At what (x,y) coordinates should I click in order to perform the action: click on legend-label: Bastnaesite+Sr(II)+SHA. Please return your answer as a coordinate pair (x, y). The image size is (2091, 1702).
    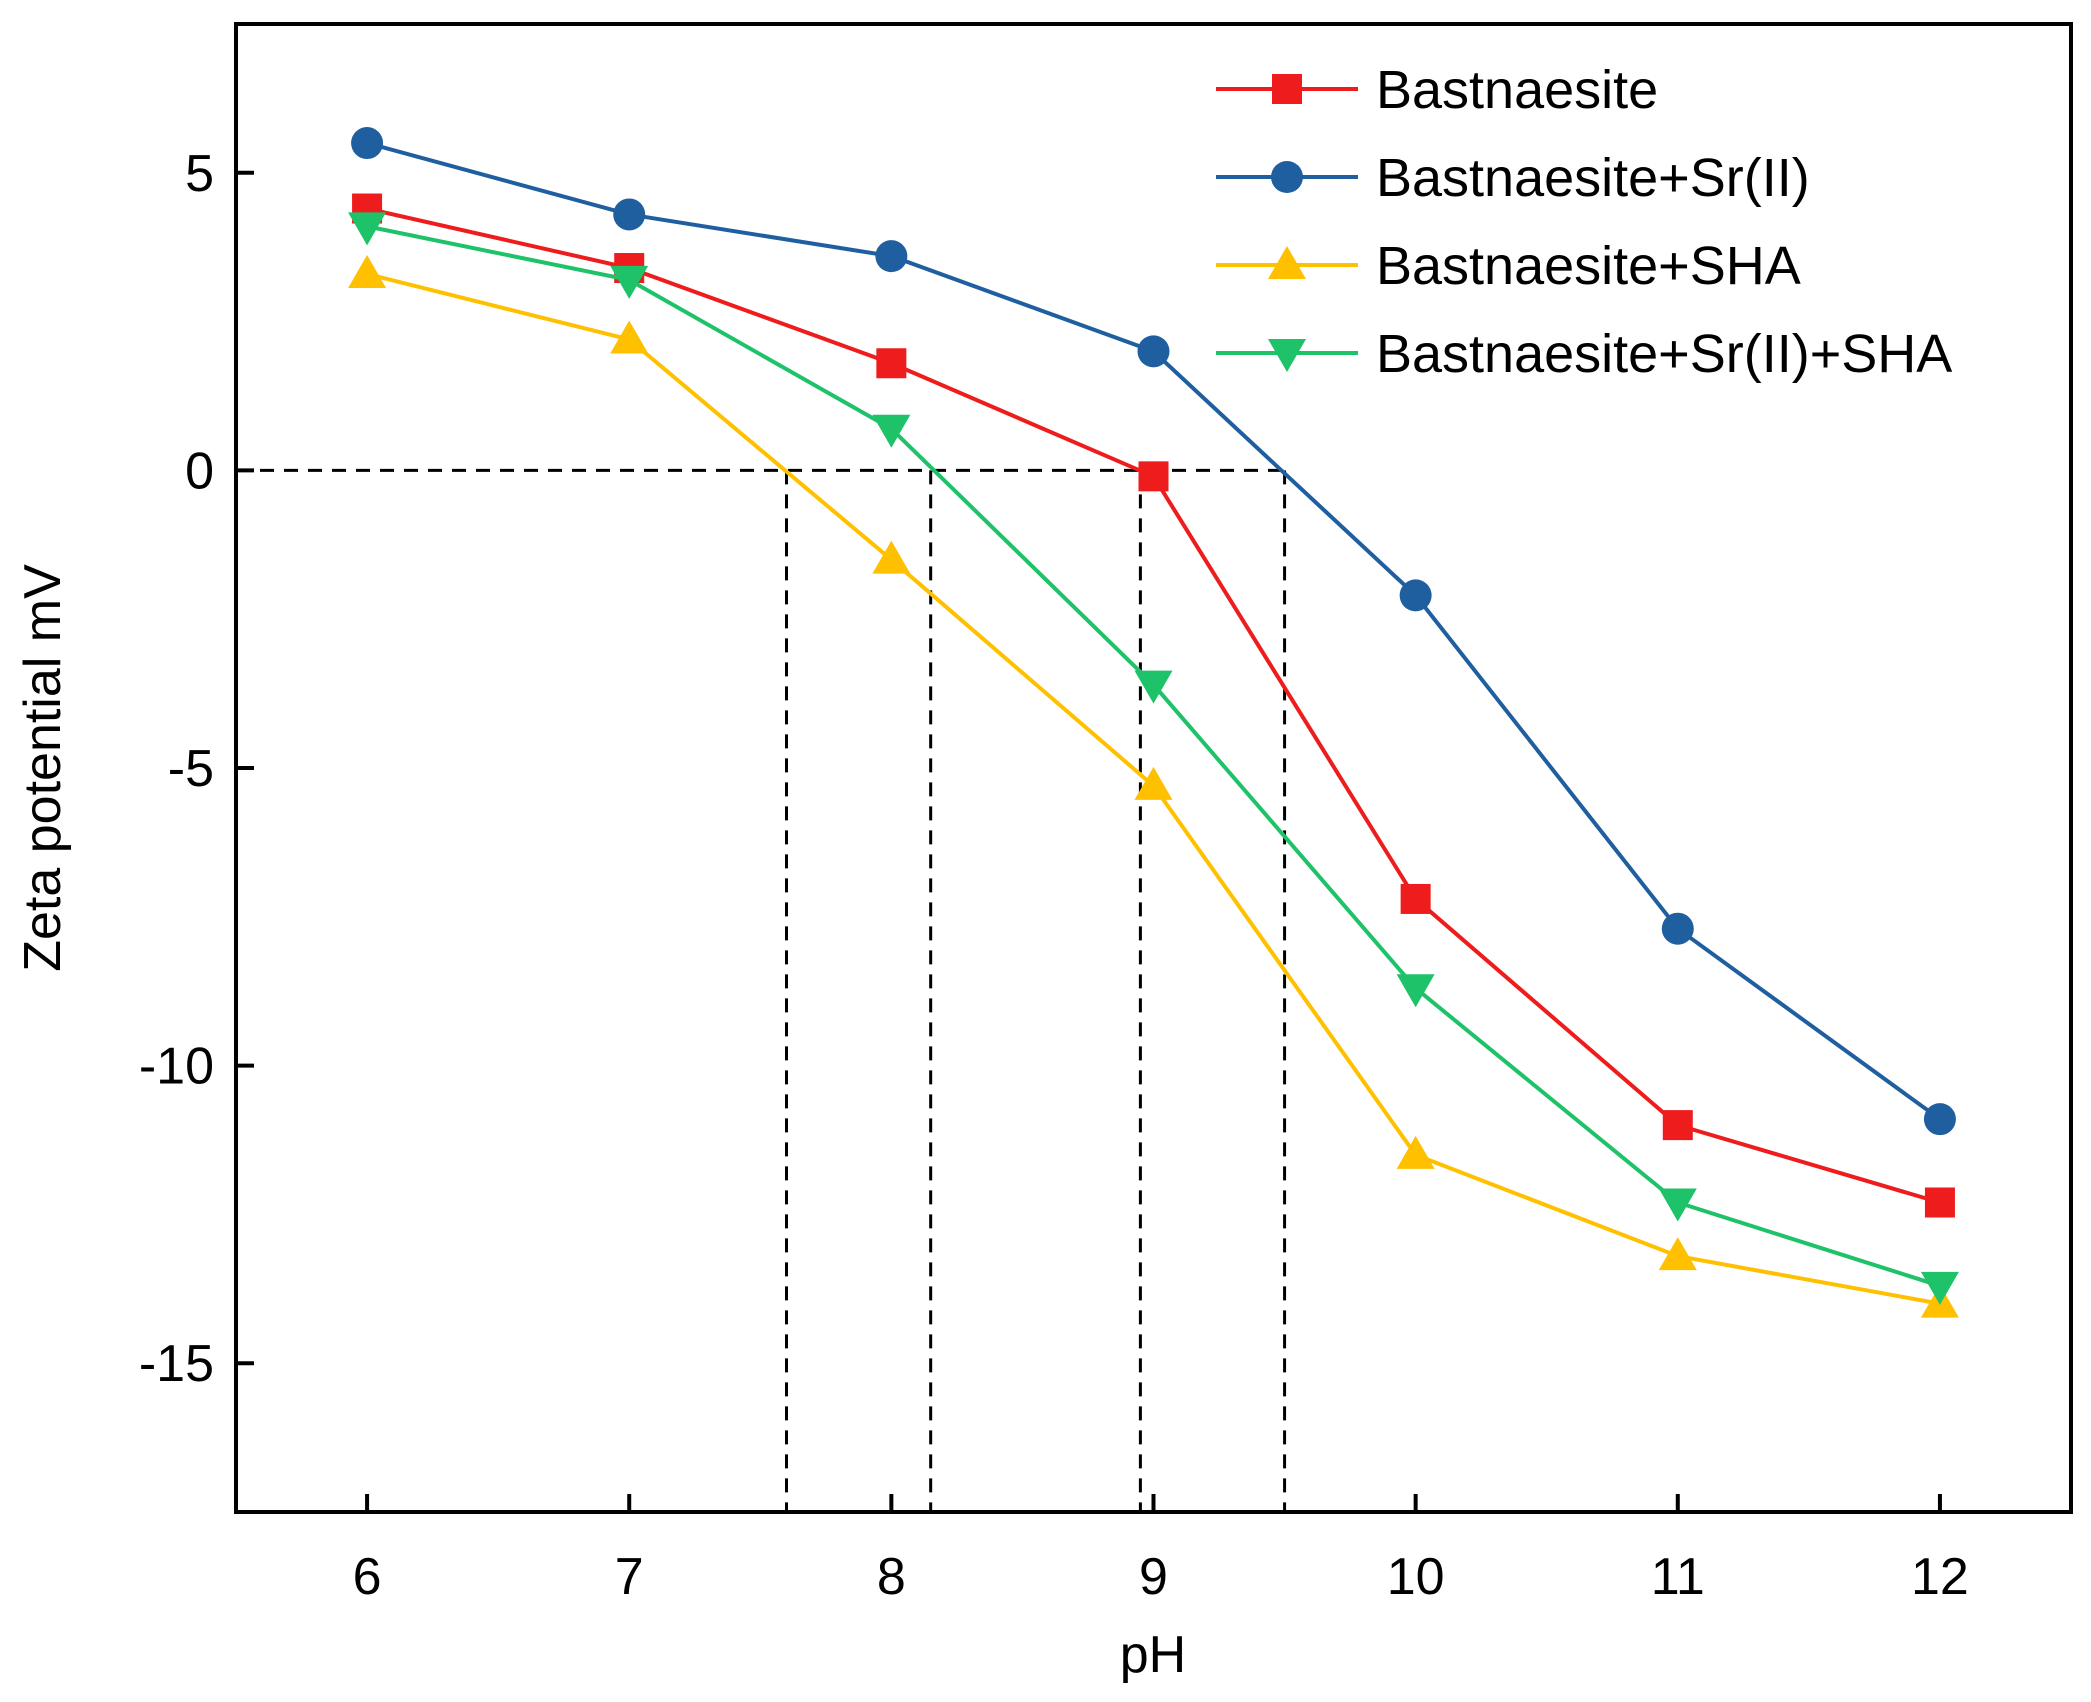
    Looking at the image, I should click on (1664, 354).